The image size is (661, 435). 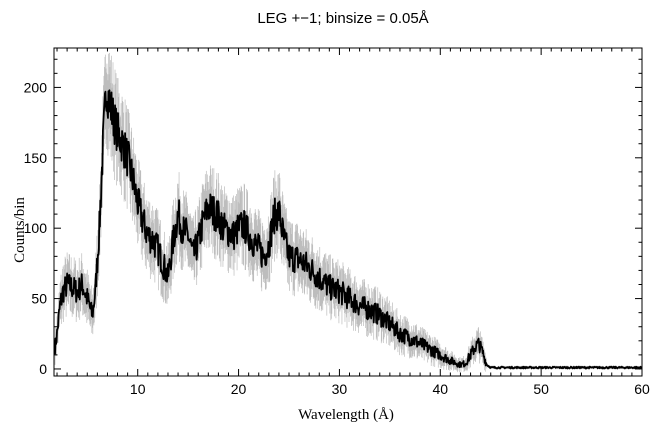 I want to click on x-tick-label: 40, so click(x=440, y=389).